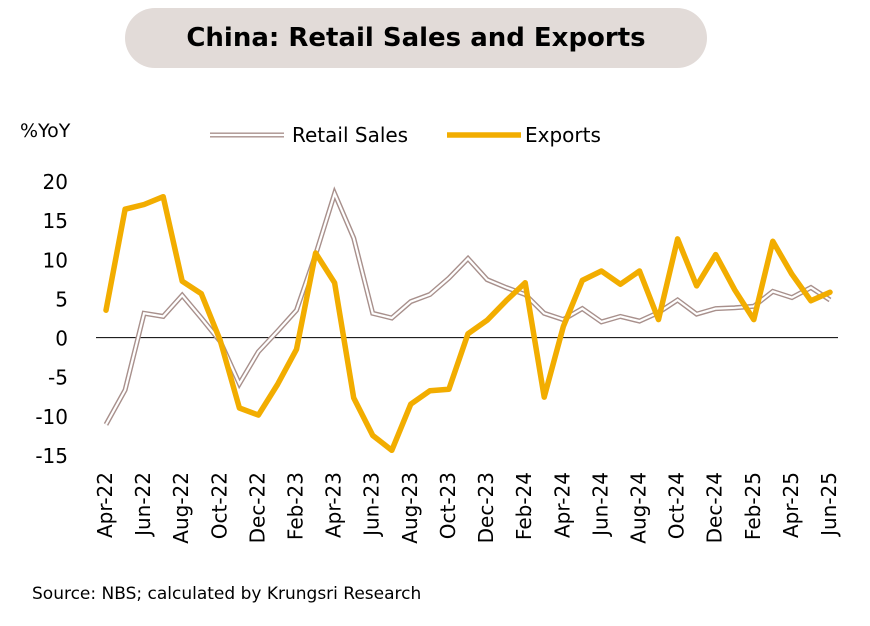 The image size is (870, 626). Describe the element at coordinates (829, 505) in the screenshot. I see `x-tick-label: Jun-25` at that location.